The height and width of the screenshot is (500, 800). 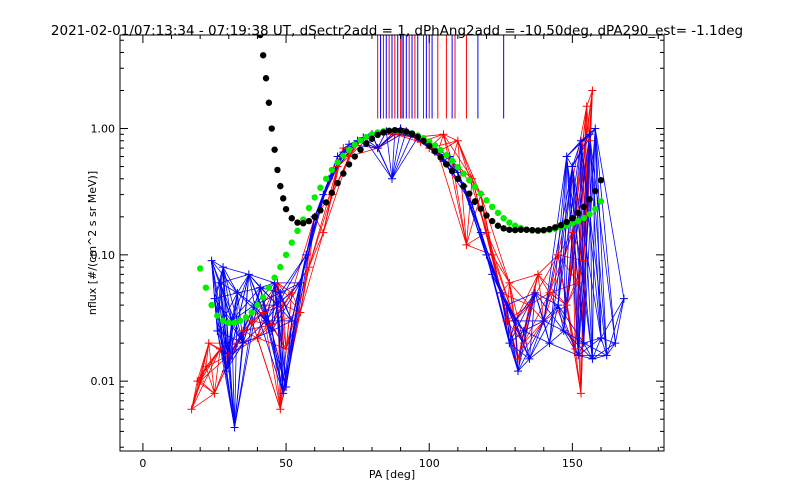 I want to click on x-tick-label-1: 50, so click(x=286, y=463).